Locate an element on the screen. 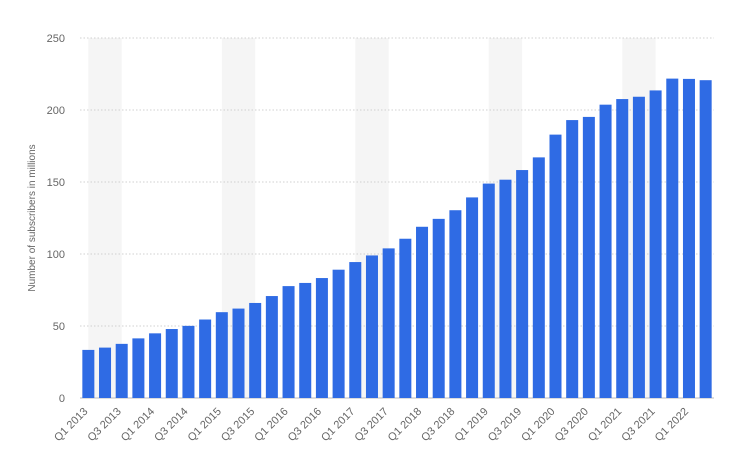 The width and height of the screenshot is (730, 475). x-tick-label: Q1 2019 is located at coordinates (472, 425).